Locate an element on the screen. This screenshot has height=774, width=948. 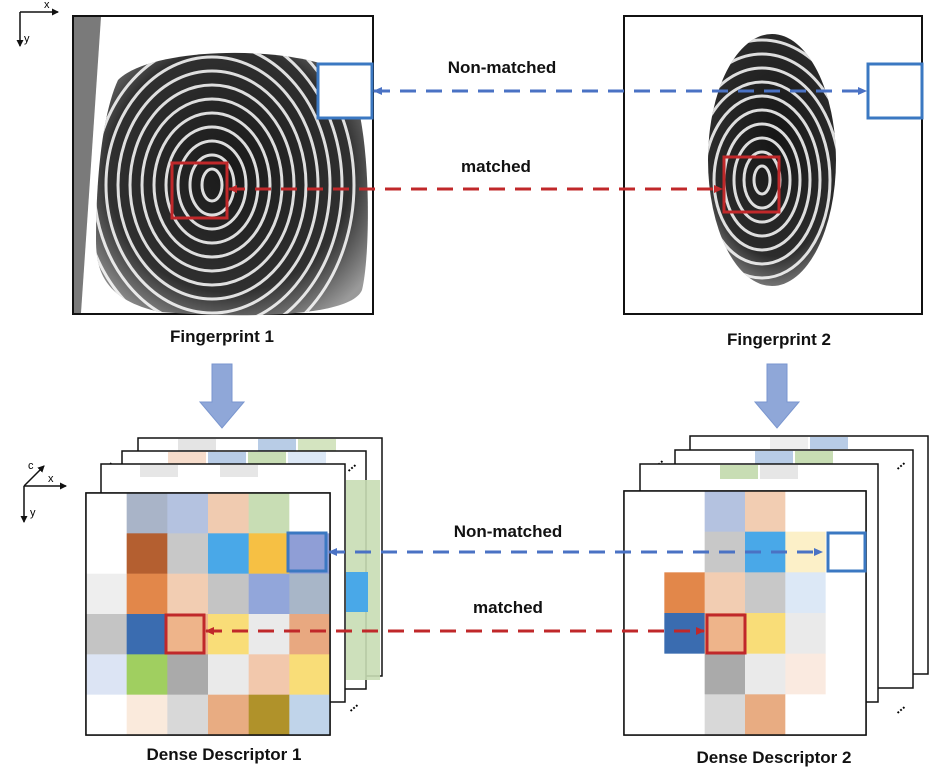
descriptor-1-cell-r0-c5 is located at coordinates (310, 513).